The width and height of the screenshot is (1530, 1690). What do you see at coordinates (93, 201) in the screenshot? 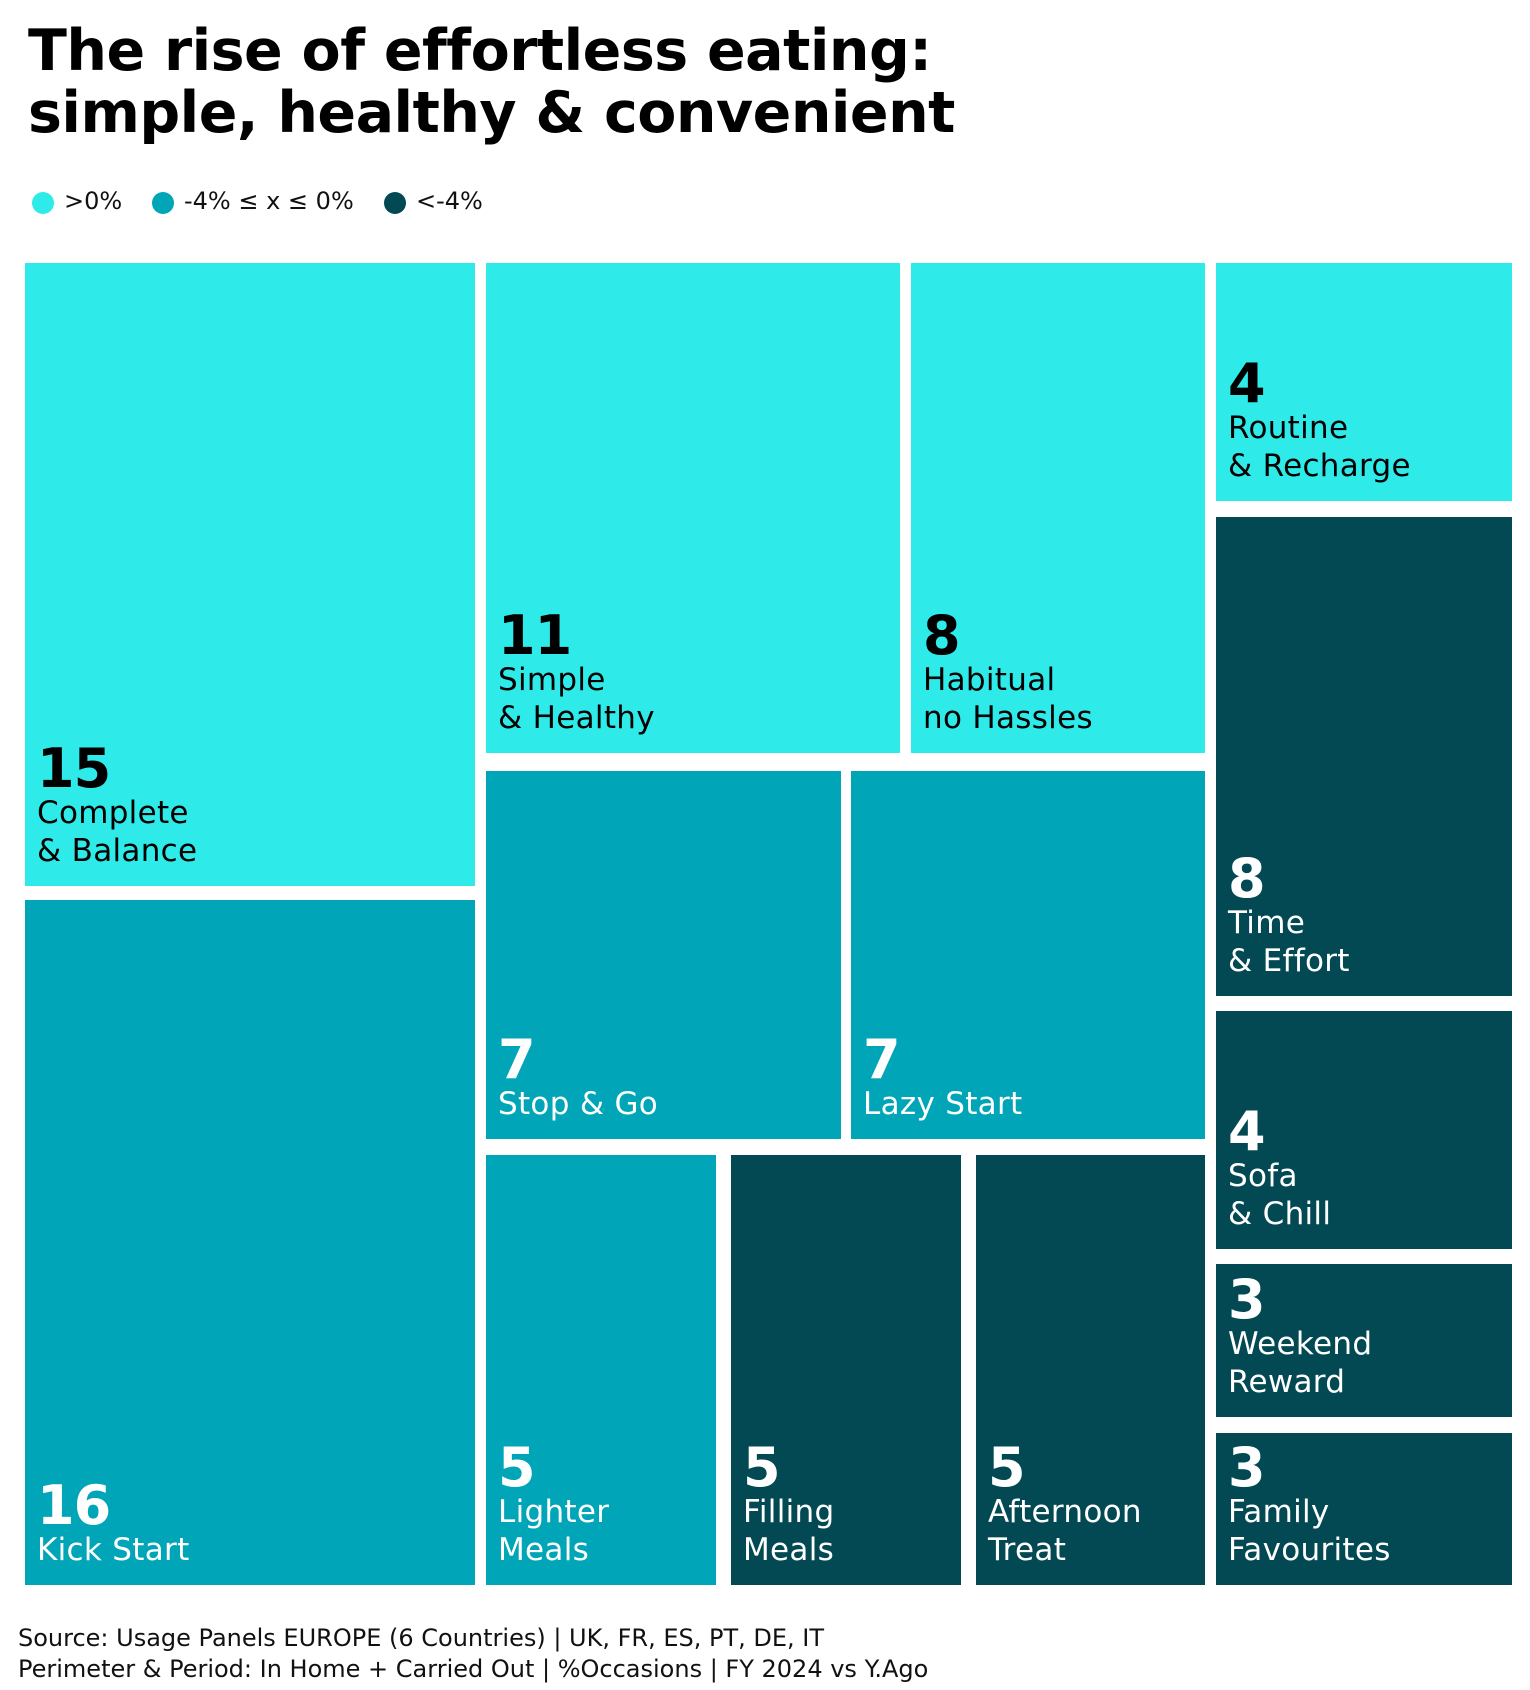
I see `legend-label-positive: >0%` at bounding box center [93, 201].